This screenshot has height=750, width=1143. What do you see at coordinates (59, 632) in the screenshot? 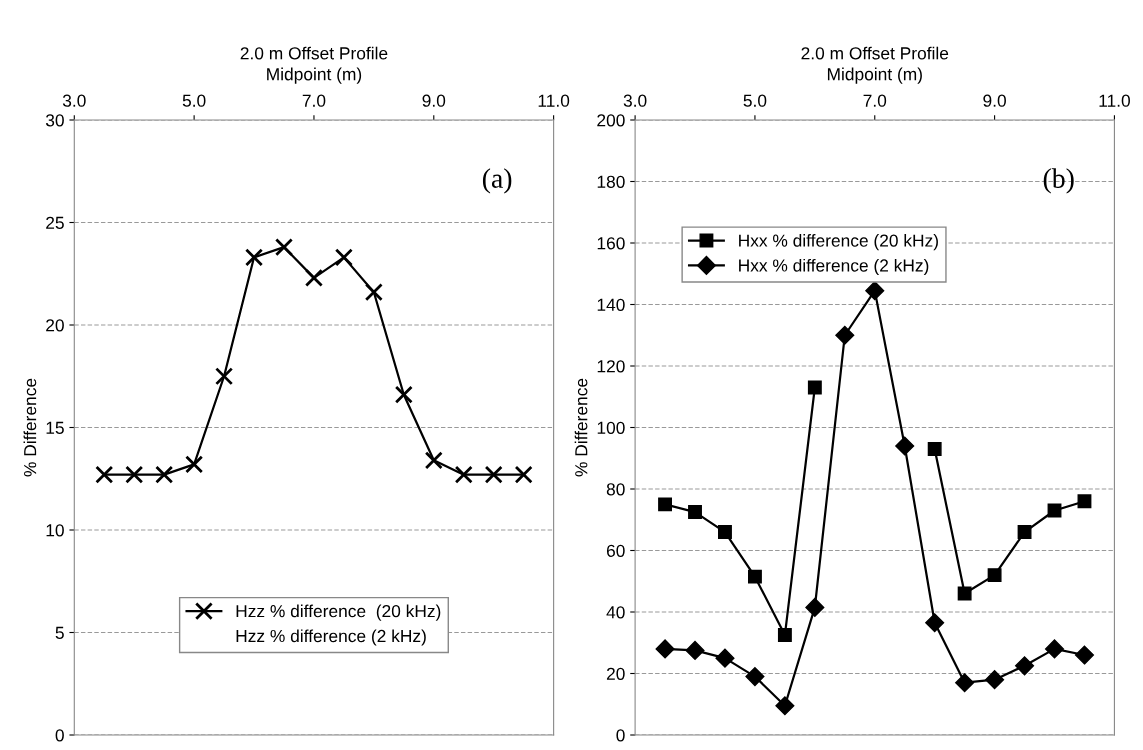
I see `y-tick-label: 5` at bounding box center [59, 632].